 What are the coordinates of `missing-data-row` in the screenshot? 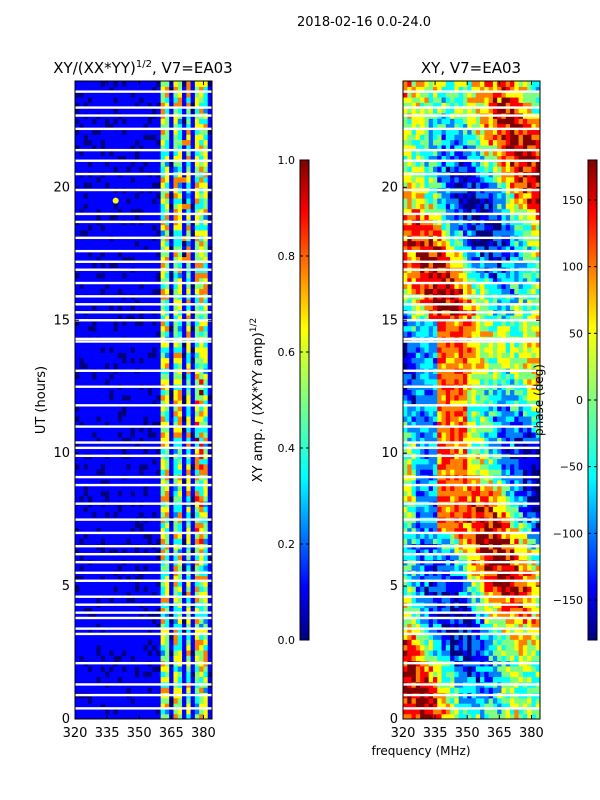 It's located at (143, 339).